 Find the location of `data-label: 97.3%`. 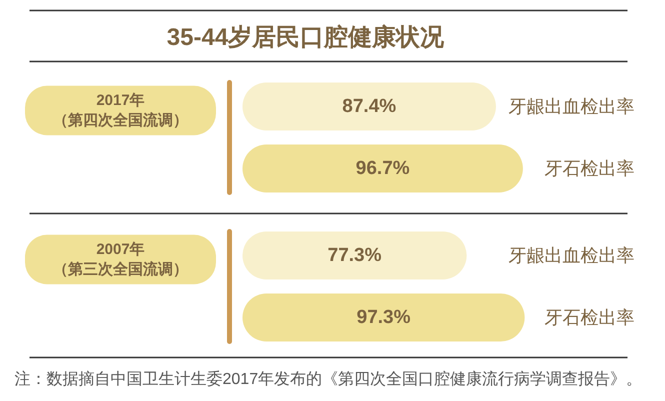

data-label: 97.3% is located at coordinates (383, 317).